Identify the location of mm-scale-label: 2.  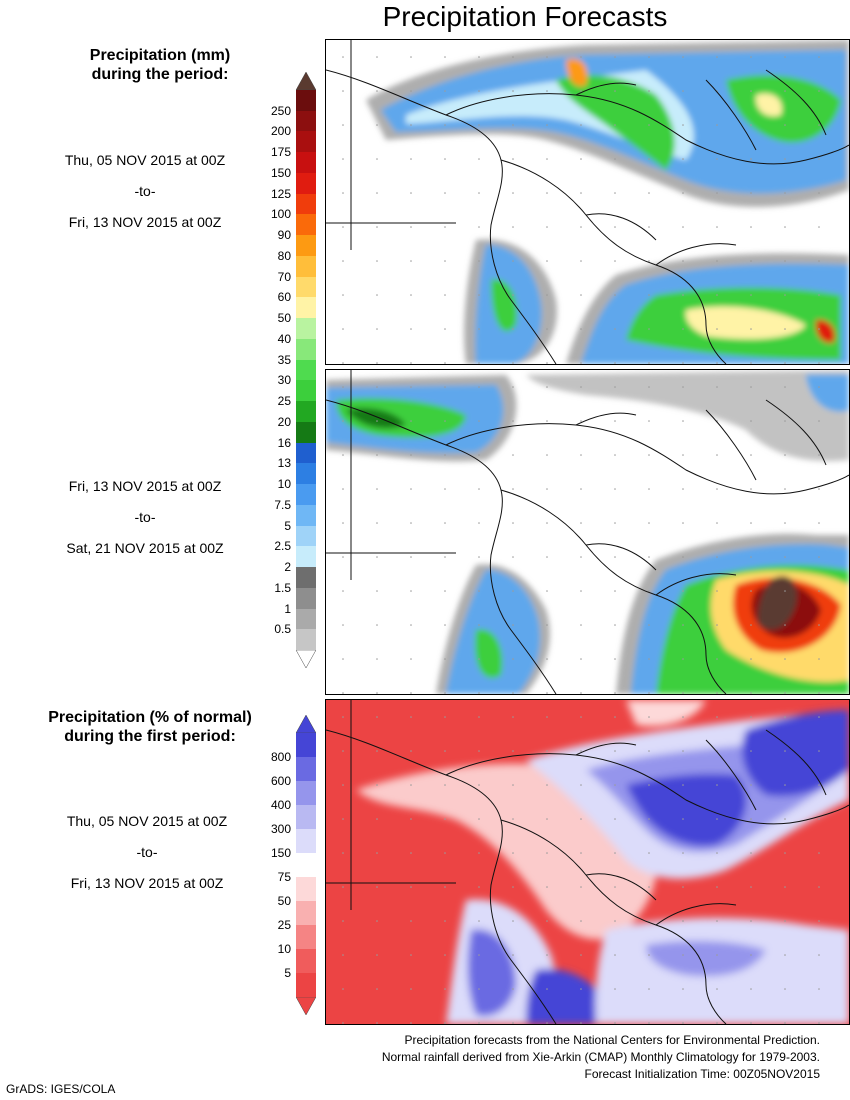
(287, 567).